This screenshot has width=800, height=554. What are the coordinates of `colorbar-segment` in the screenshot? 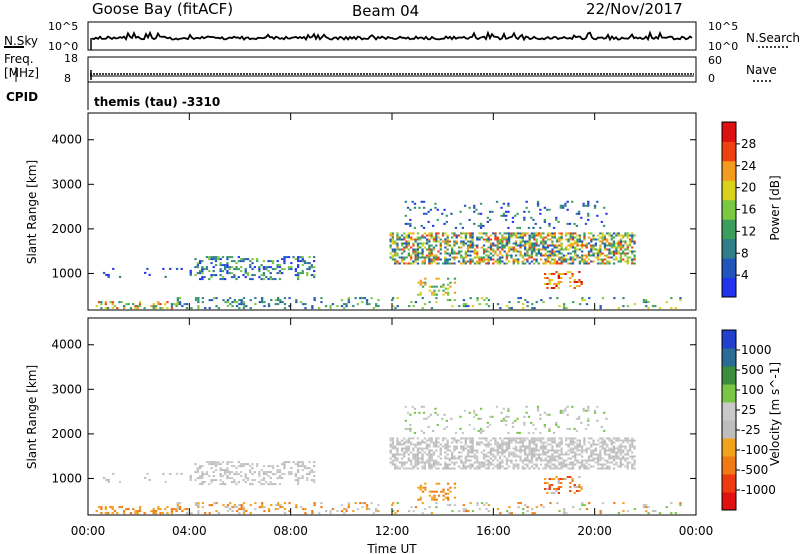 It's located at (729, 357).